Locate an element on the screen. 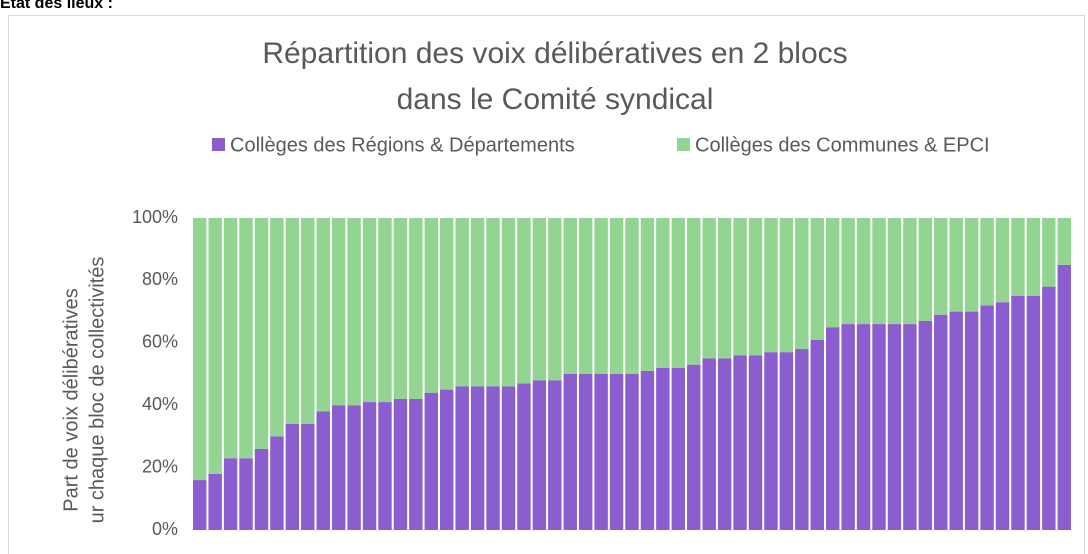 Image resolution: width=1088 pixels, height=554 pixels. y-tick-label: 40% is located at coordinates (160, 404).